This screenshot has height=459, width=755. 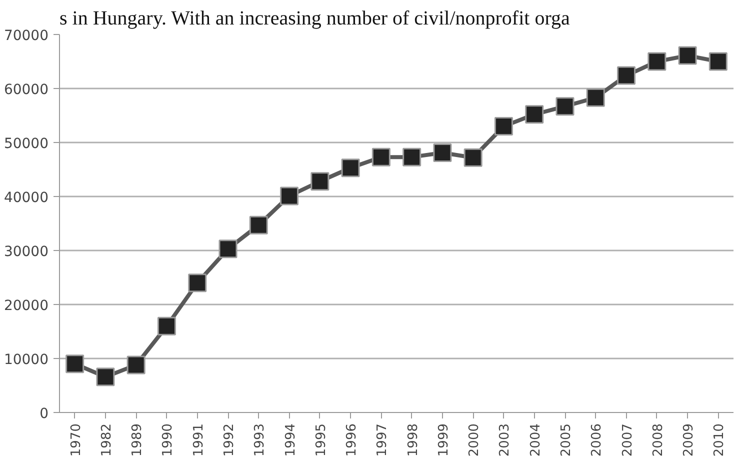 I want to click on x-tick-label: 1998, so click(x=413, y=440).